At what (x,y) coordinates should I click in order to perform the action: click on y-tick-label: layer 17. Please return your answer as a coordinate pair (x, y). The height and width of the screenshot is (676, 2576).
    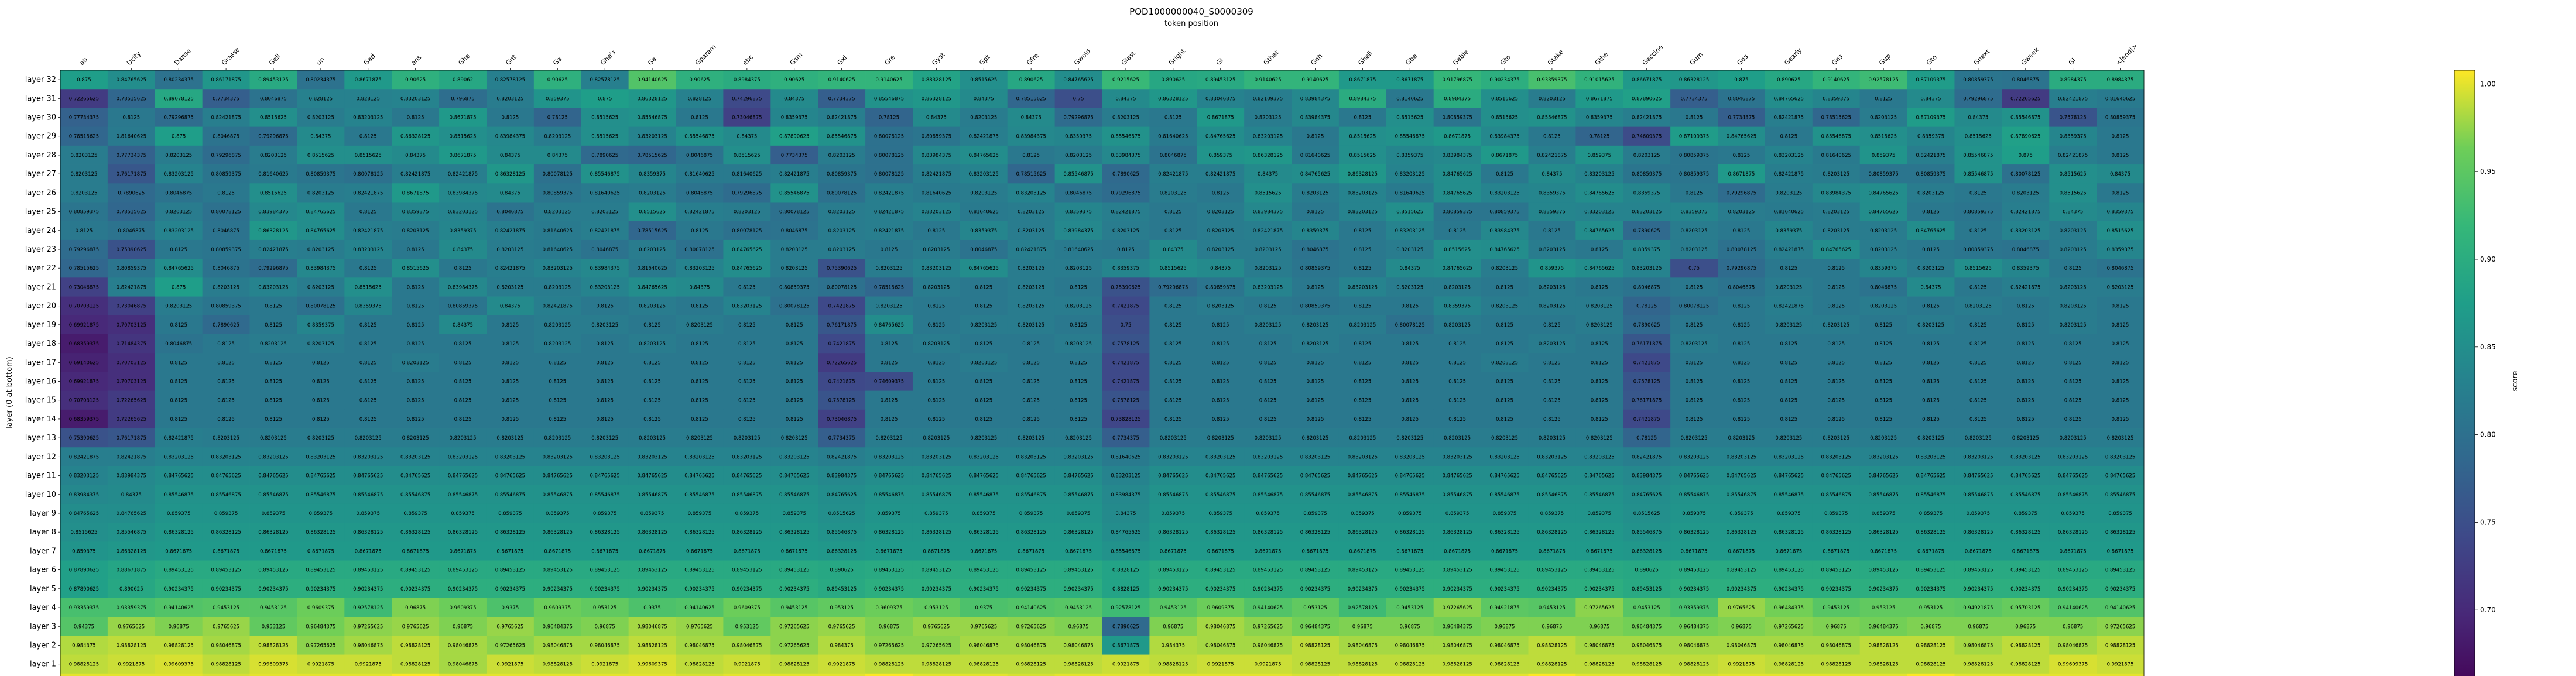
    Looking at the image, I should click on (40, 363).